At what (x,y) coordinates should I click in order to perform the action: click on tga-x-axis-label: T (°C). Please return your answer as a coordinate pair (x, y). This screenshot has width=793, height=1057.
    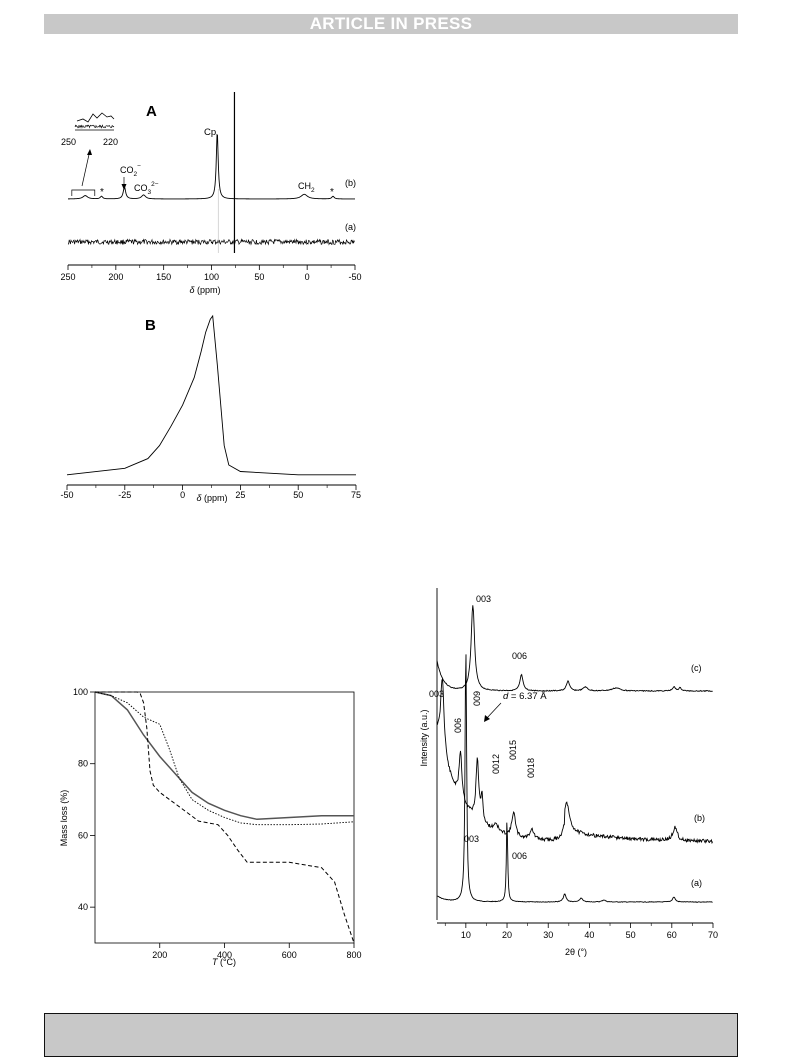
    Looking at the image, I should click on (224, 962).